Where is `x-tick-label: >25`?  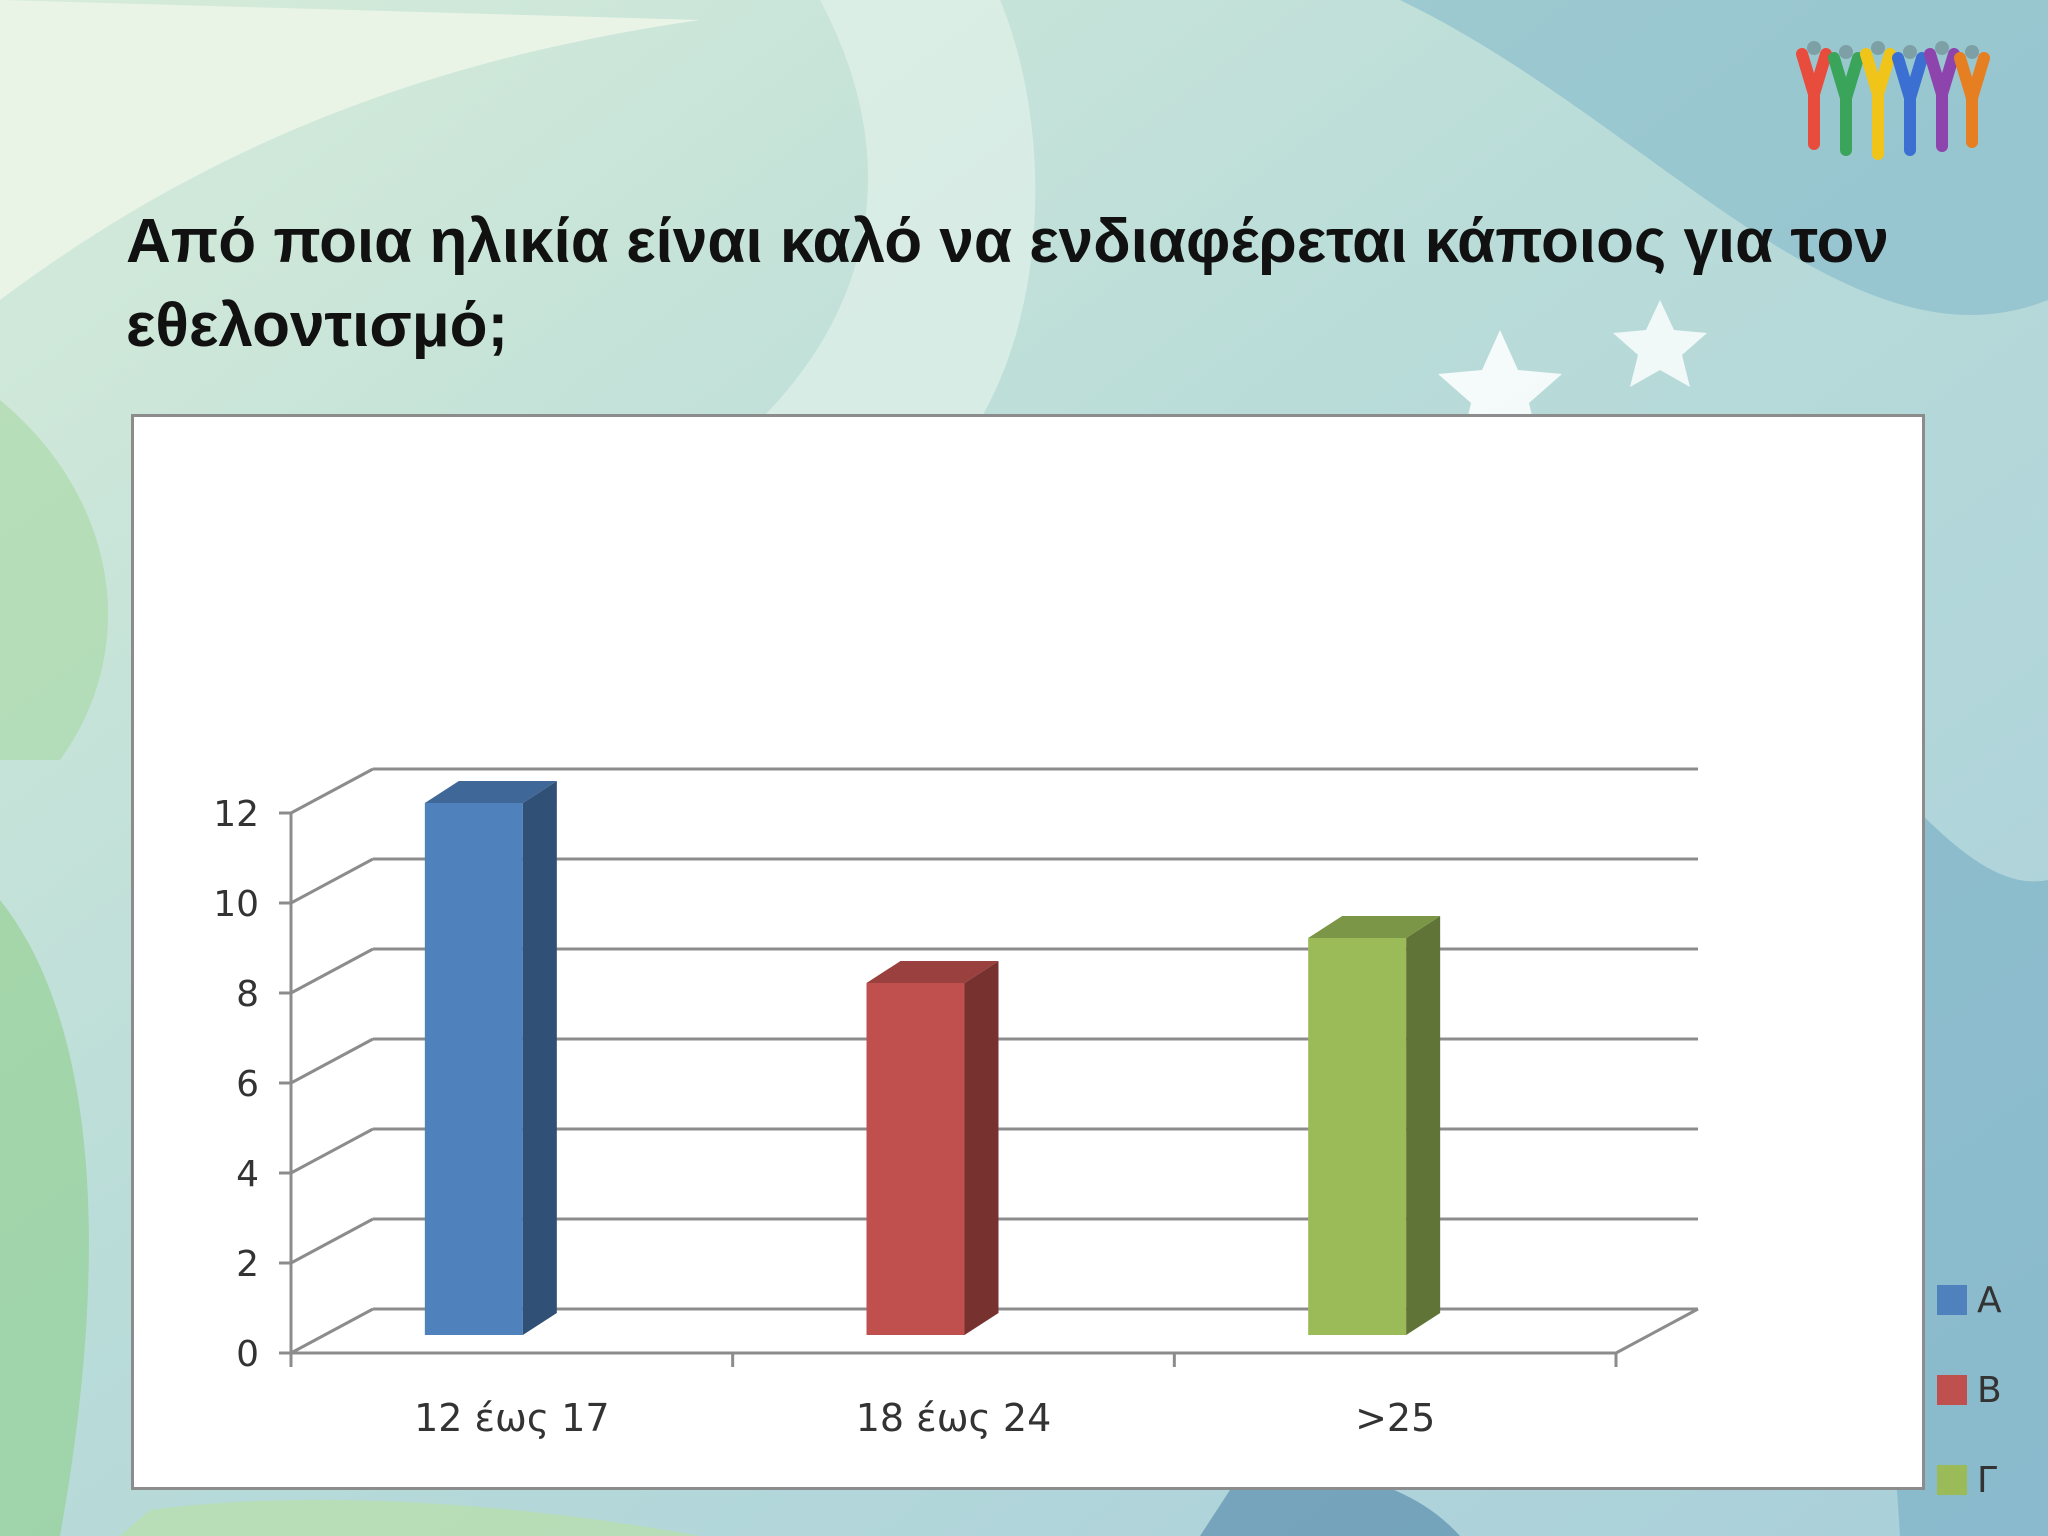
x-tick-label: >25 is located at coordinates (1395, 1418).